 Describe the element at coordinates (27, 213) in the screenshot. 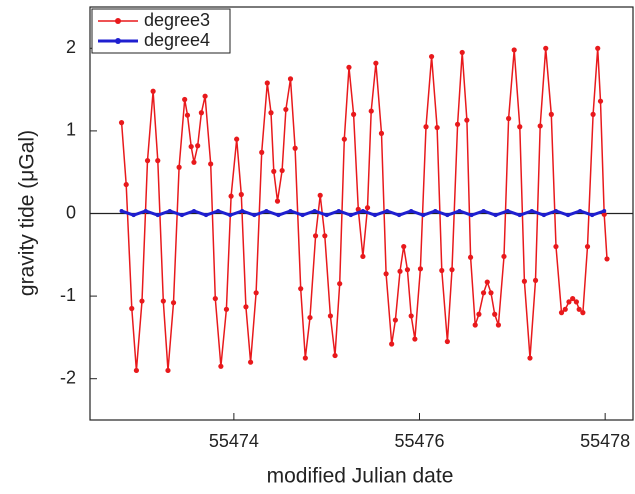

I see `y-axis-title: gravity tide (μGal)` at that location.